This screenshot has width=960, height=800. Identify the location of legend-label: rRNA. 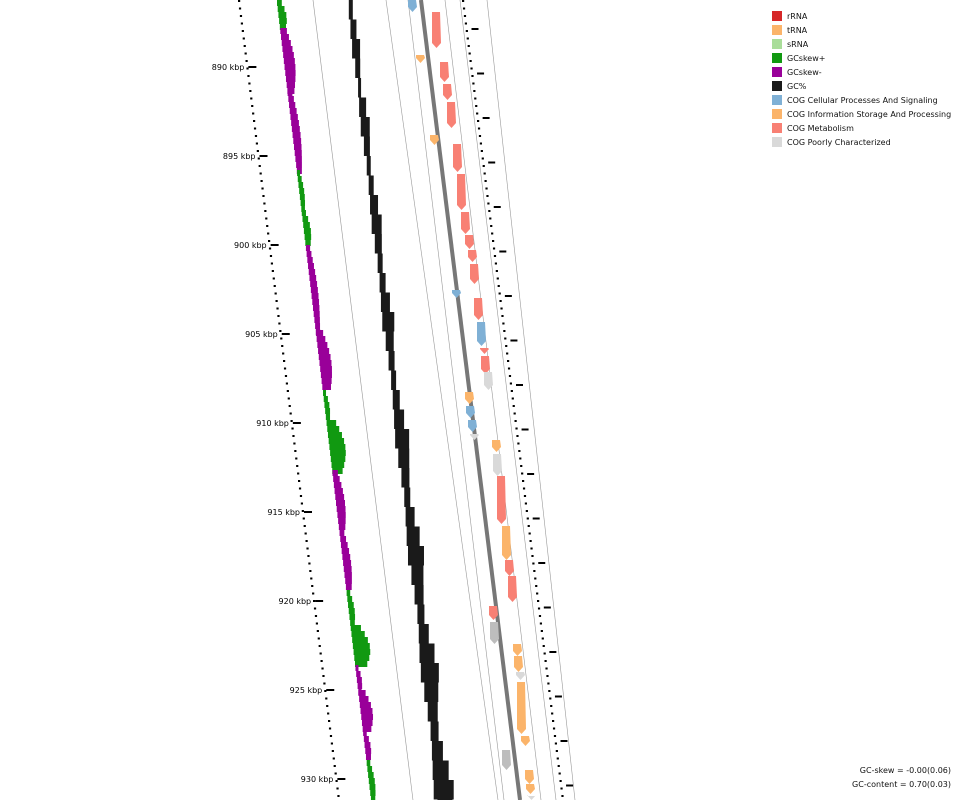
(797, 16).